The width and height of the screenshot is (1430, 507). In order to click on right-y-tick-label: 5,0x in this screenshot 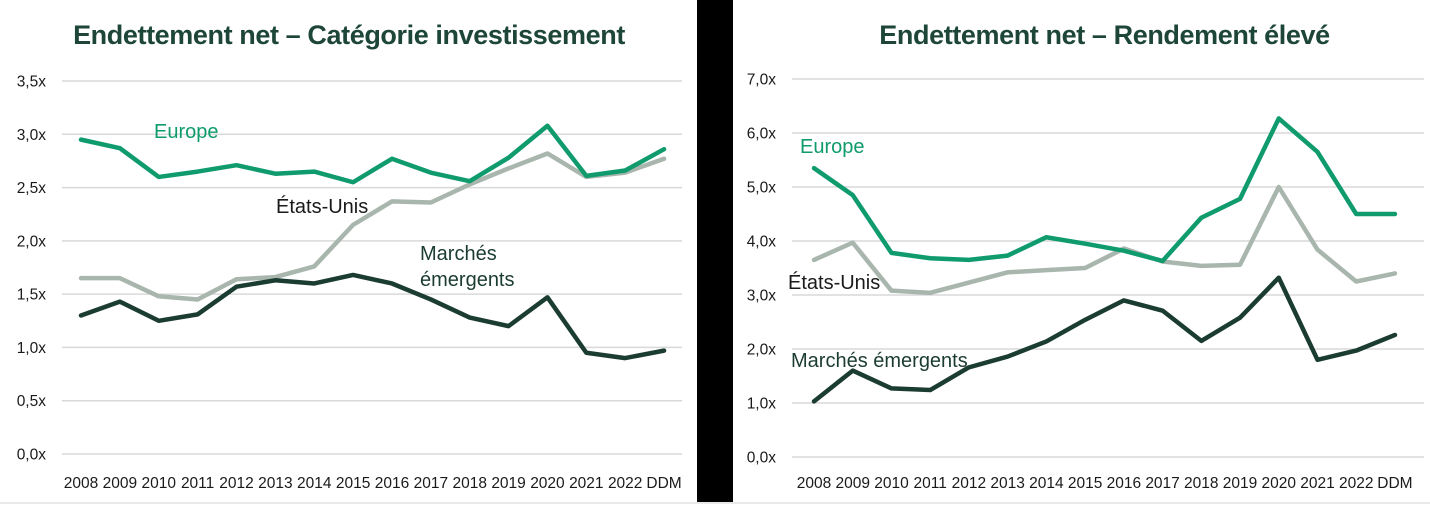, I will do `click(762, 188)`.